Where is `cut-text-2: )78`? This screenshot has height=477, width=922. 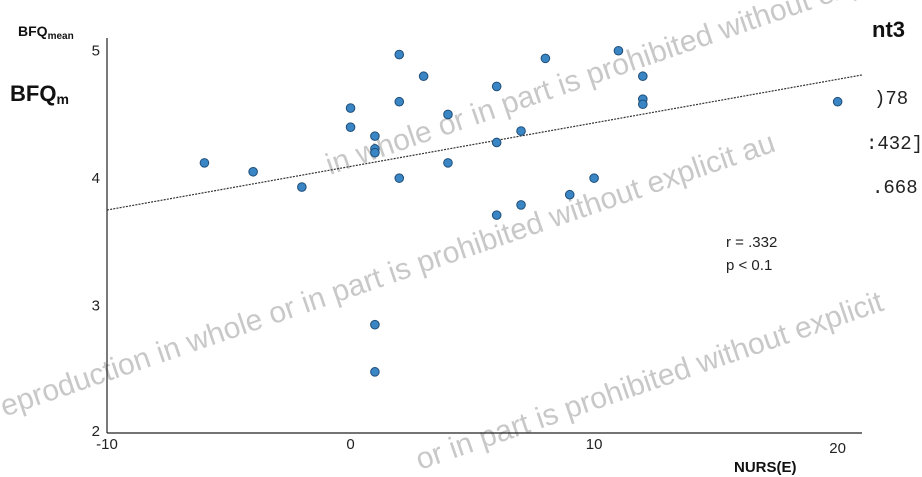 cut-text-2: )78 is located at coordinates (891, 99).